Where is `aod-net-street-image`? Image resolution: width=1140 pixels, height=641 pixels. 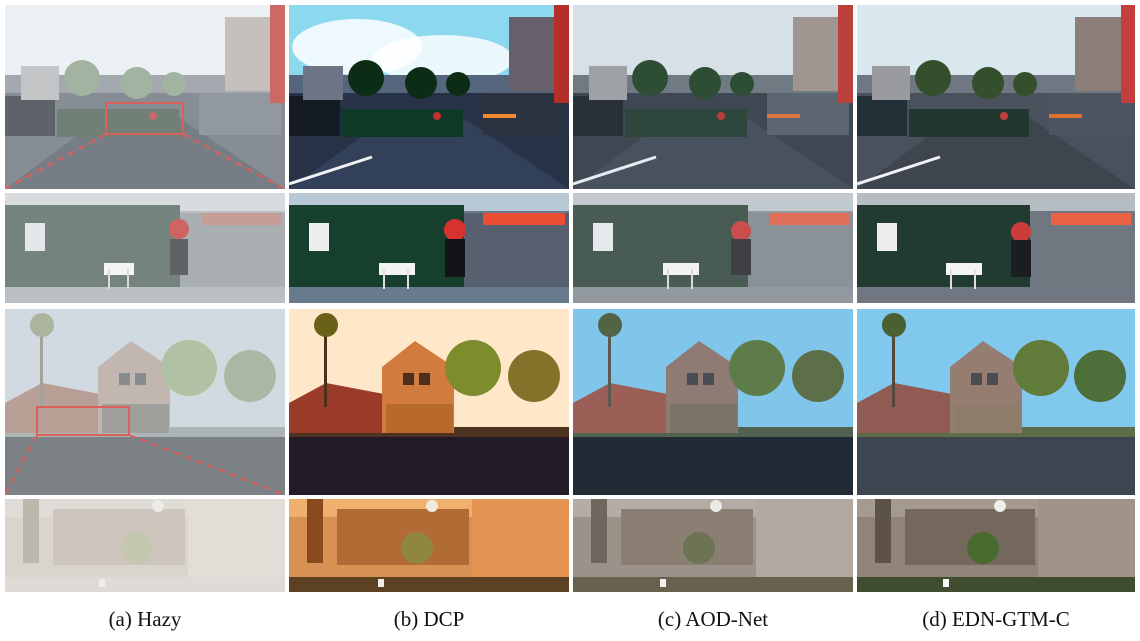
aod-net-street-image is located at coordinates (713, 97).